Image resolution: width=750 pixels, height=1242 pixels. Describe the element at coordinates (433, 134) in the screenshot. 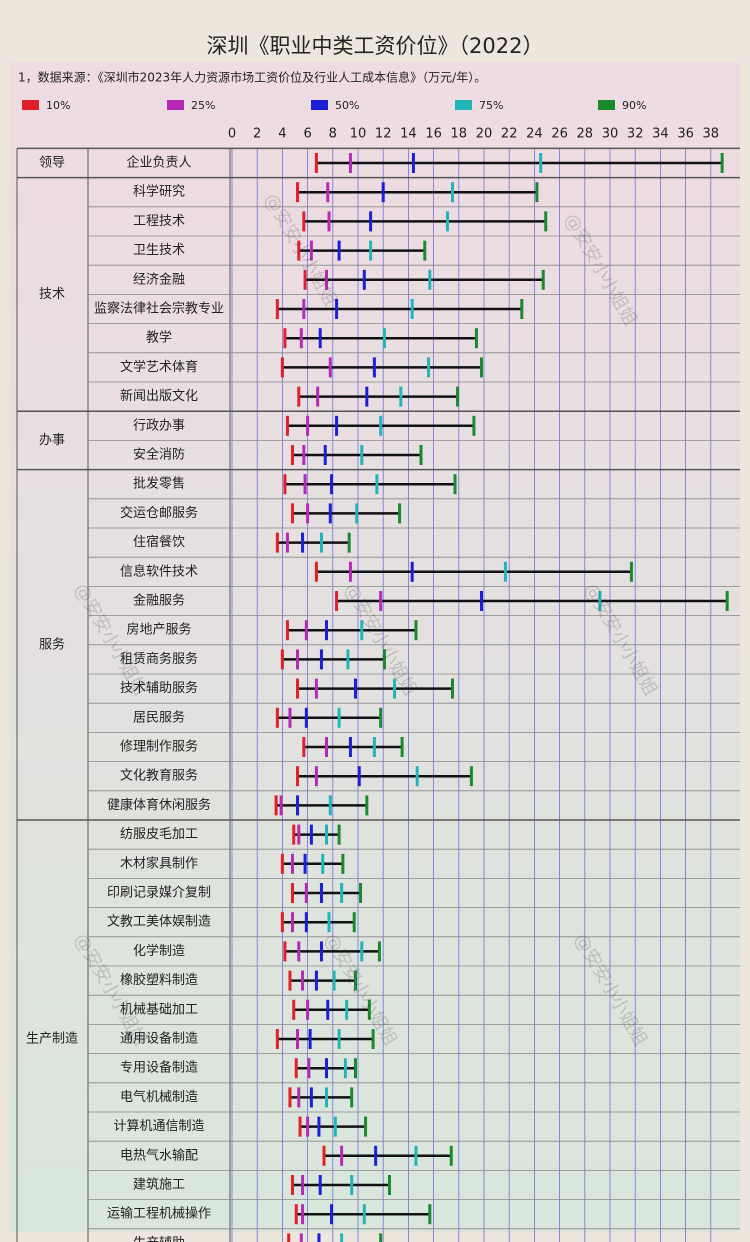

I see `x-tick-label: 16` at that location.